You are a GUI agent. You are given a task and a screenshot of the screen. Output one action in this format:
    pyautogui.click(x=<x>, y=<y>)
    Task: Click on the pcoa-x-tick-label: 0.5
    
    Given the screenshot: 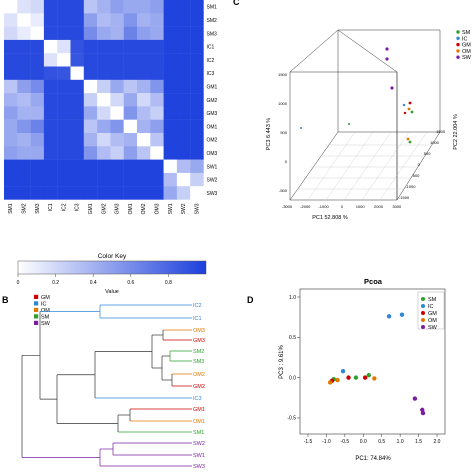 What is the action you would take?
    pyautogui.click(x=381, y=442)
    